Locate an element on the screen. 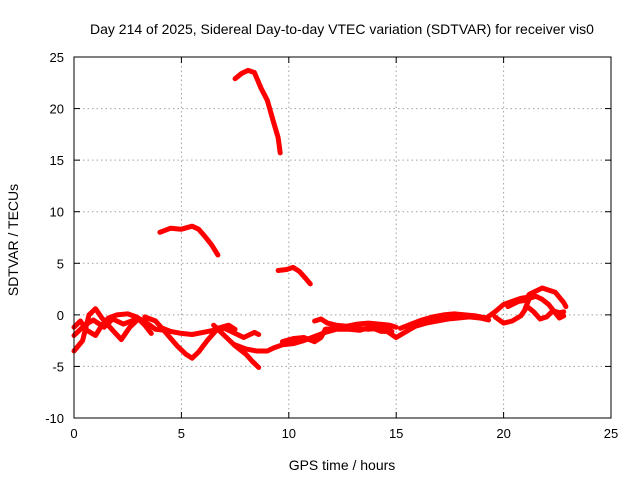 The width and height of the screenshot is (640, 480). series-line-trace-c is located at coordinates (104, 327).